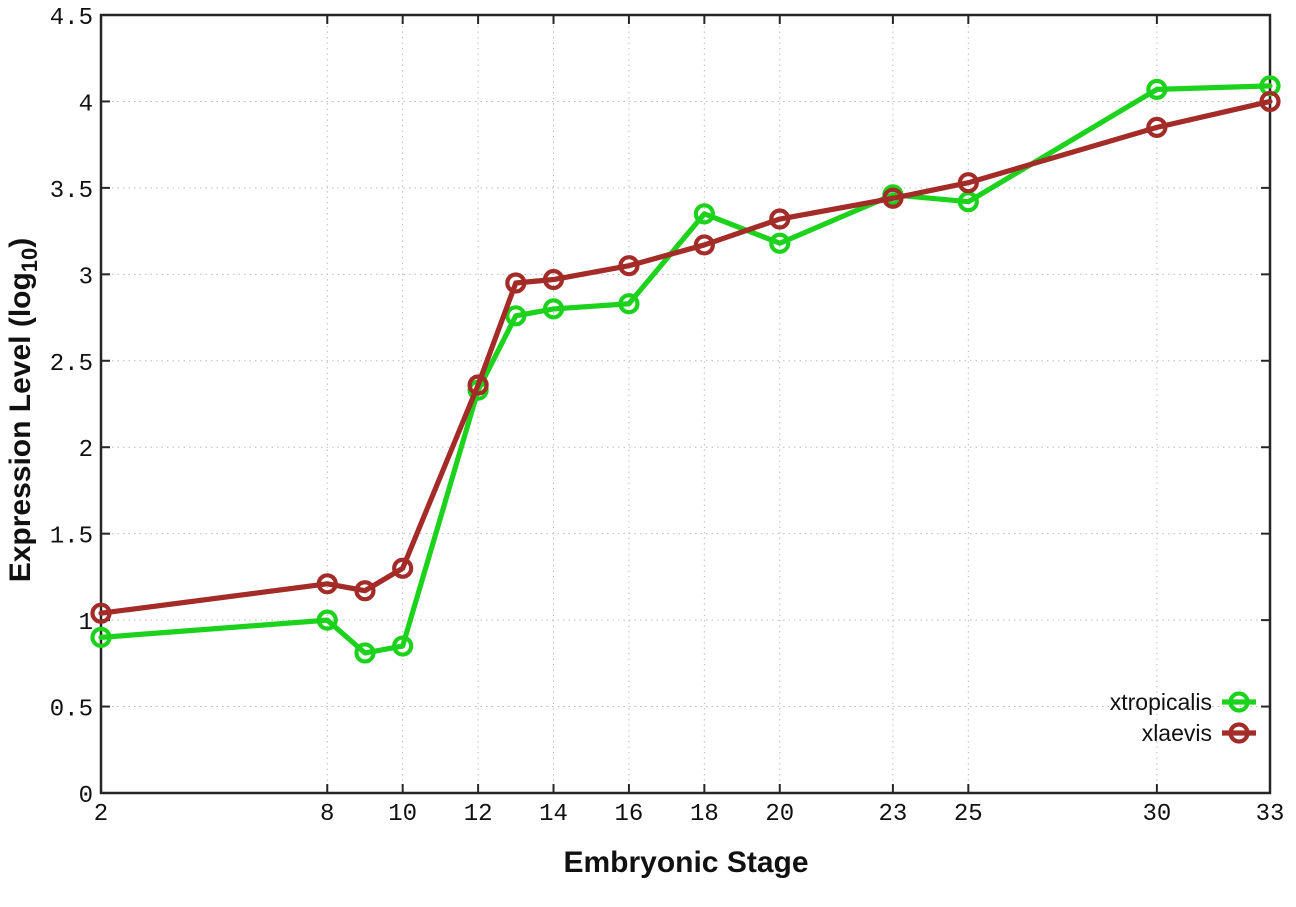  What do you see at coordinates (629, 814) in the screenshot?
I see `x-tick-label: 16` at bounding box center [629, 814].